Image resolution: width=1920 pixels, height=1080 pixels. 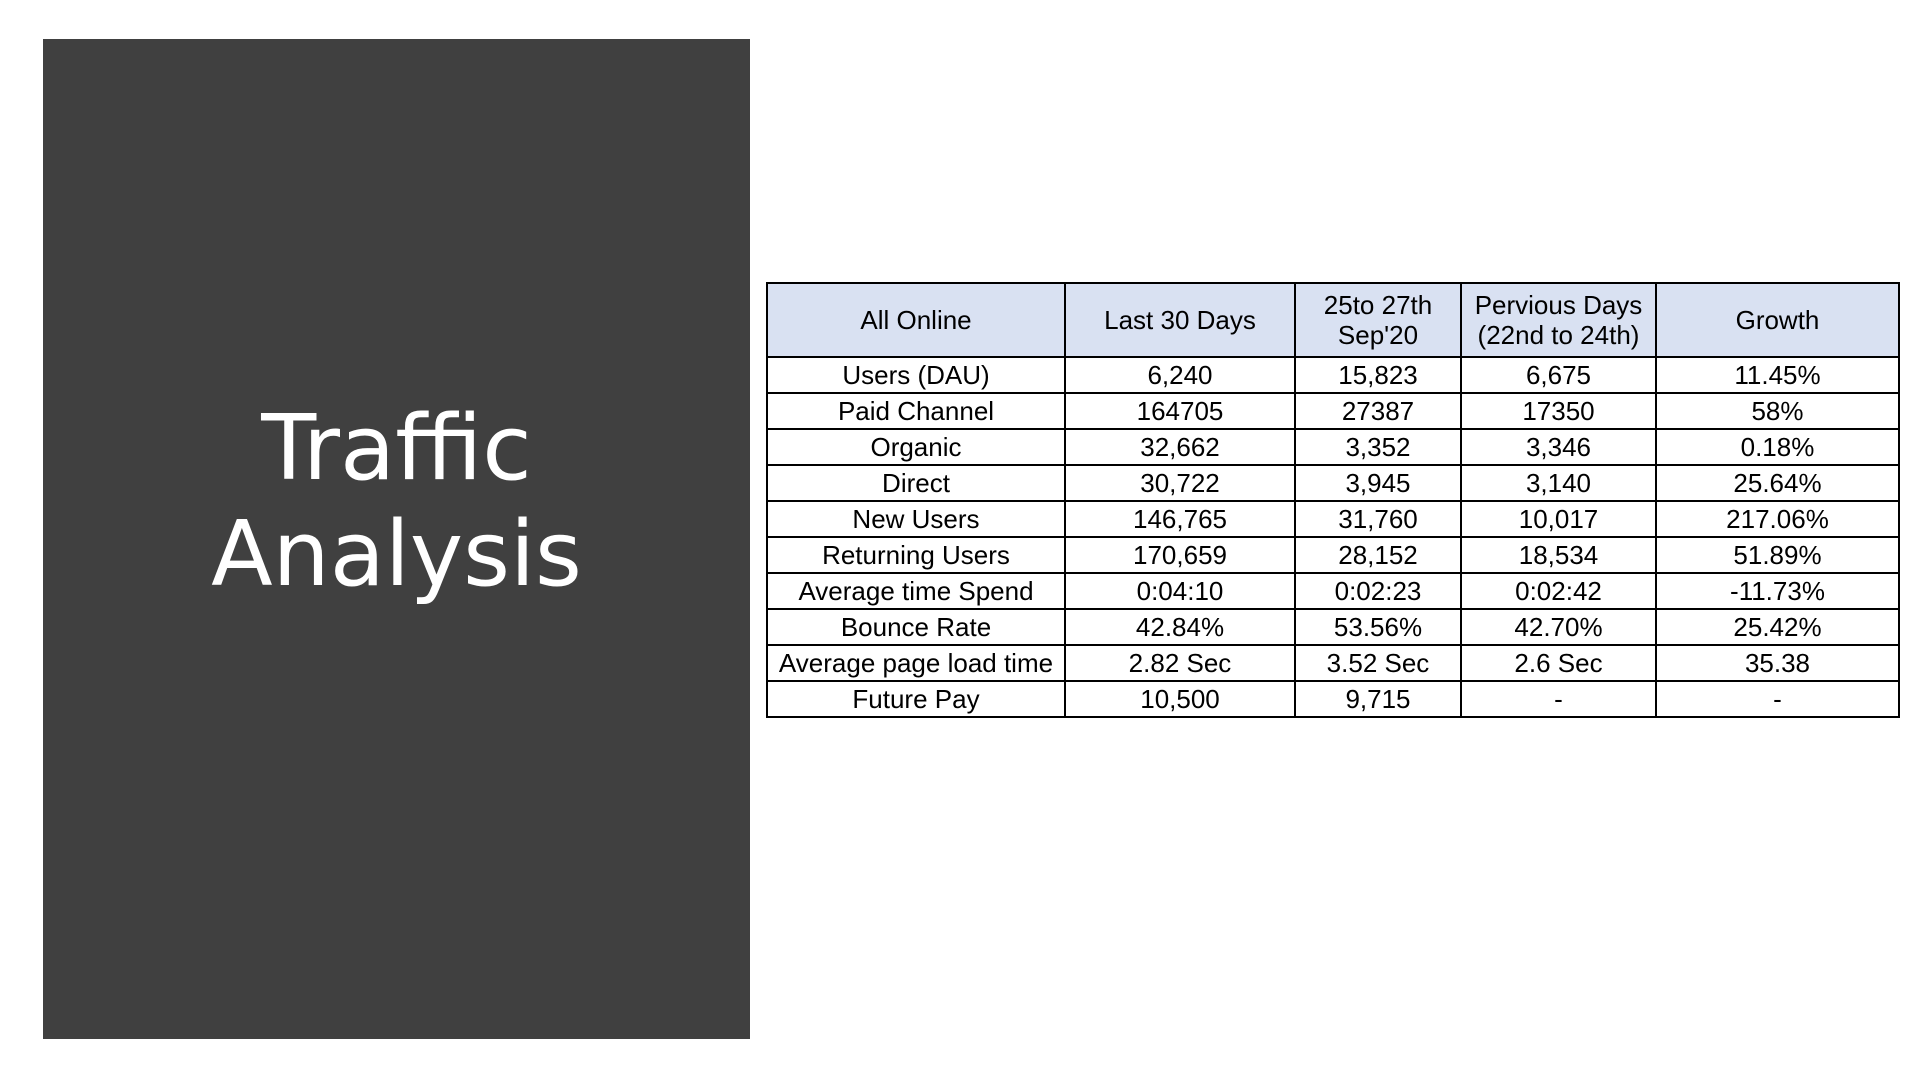 What do you see at coordinates (1180, 411) in the screenshot?
I see `table-cell: 164705` at bounding box center [1180, 411].